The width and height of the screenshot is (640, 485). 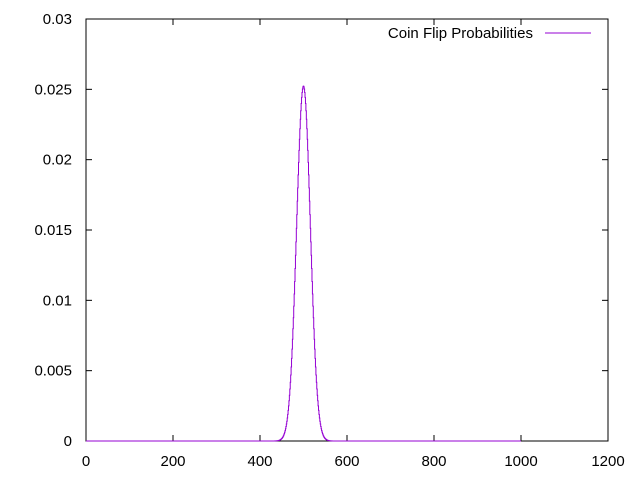 I want to click on y-tick-label: 0.005, so click(x=53, y=371).